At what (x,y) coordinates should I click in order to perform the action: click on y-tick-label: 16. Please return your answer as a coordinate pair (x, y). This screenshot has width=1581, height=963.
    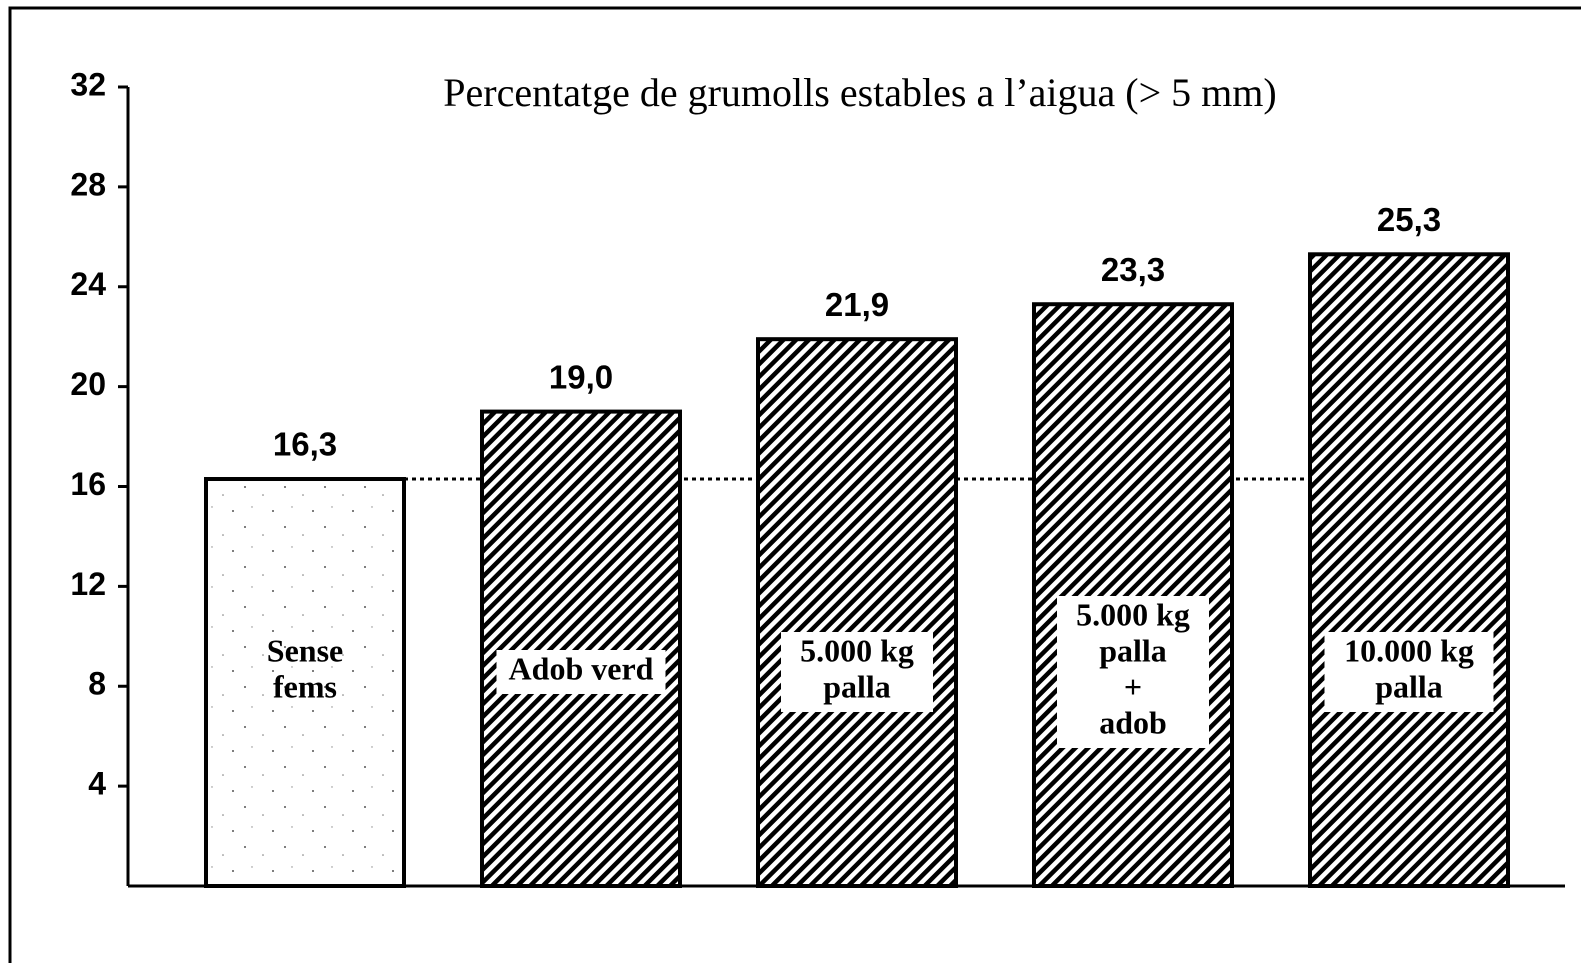
    Looking at the image, I should click on (88, 484).